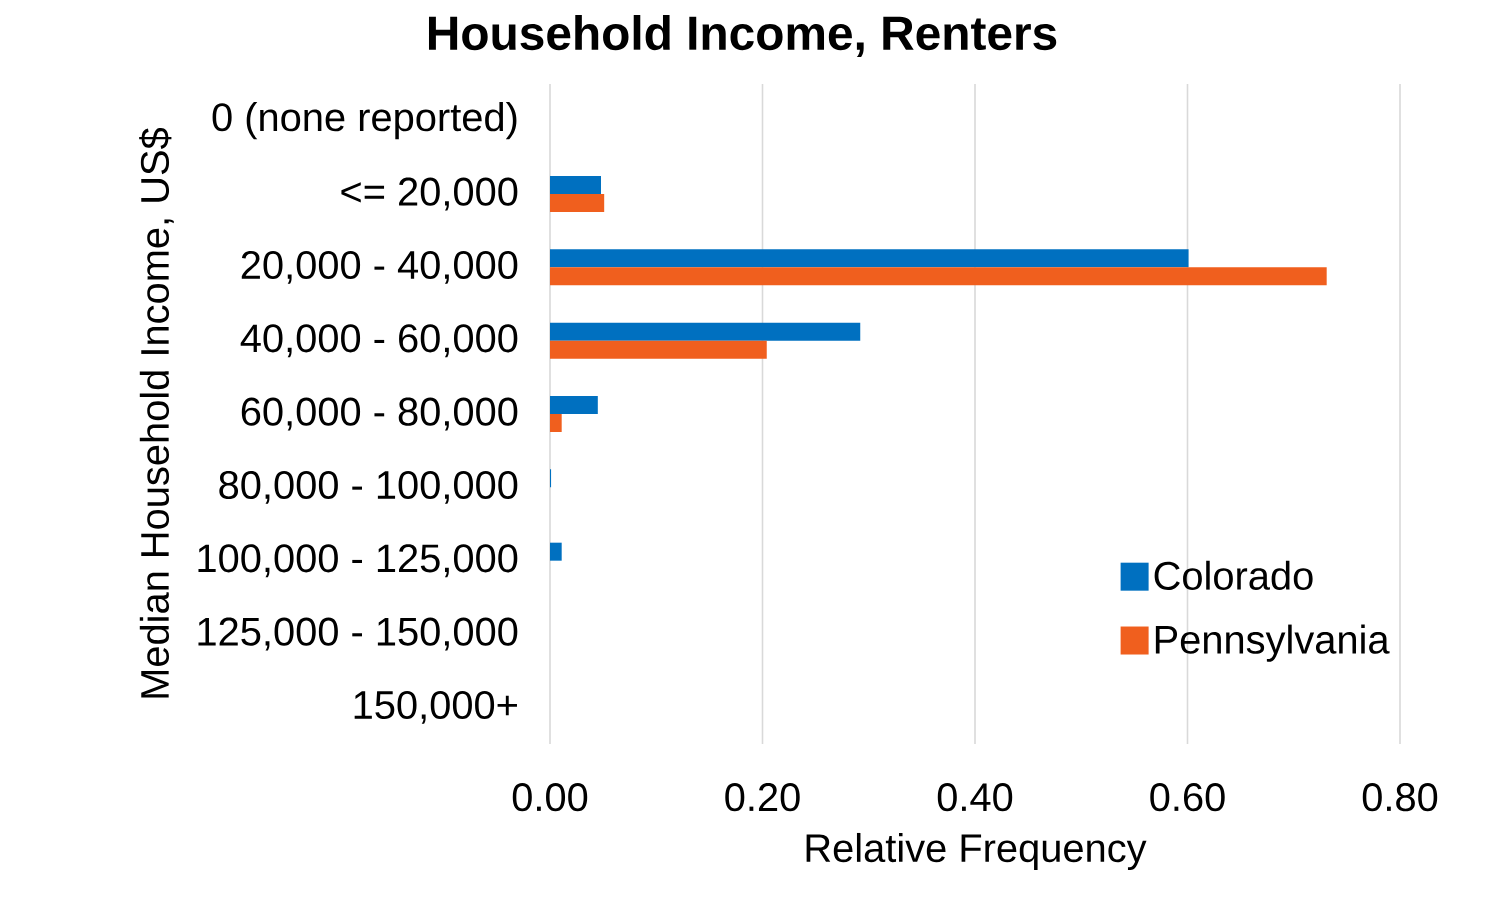 The image size is (1485, 900). I want to click on x-tick-label: 0.20, so click(762, 797).